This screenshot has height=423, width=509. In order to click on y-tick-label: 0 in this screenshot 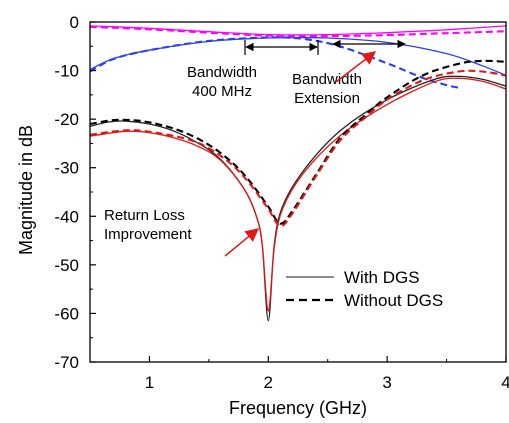, I will do `click(74, 22)`.